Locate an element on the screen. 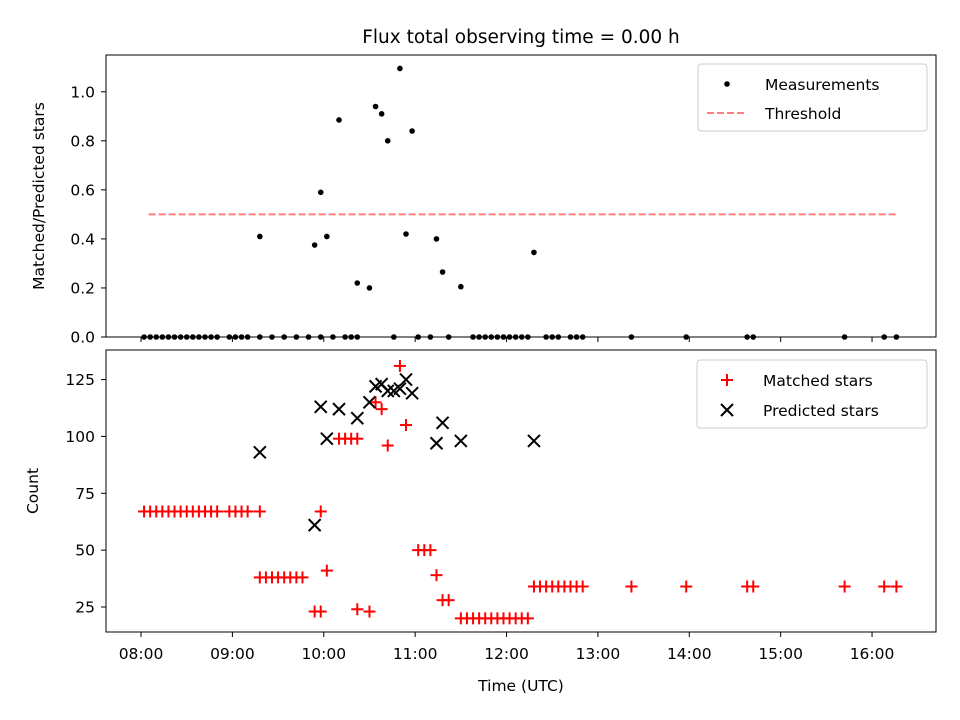  legend-measurements-label: Measurements is located at coordinates (822, 85).